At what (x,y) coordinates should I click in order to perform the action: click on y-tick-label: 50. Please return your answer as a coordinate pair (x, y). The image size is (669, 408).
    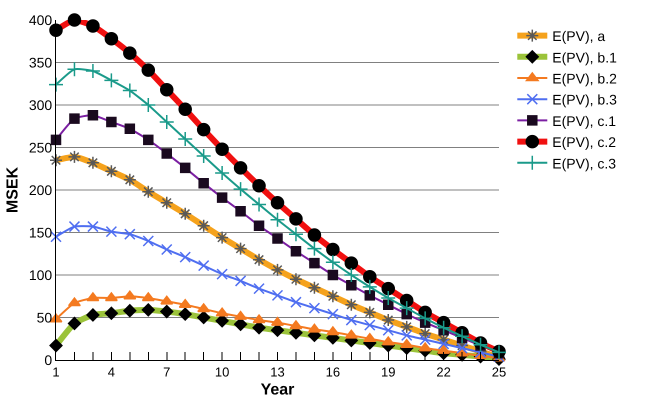
    Looking at the image, I should click on (44, 317).